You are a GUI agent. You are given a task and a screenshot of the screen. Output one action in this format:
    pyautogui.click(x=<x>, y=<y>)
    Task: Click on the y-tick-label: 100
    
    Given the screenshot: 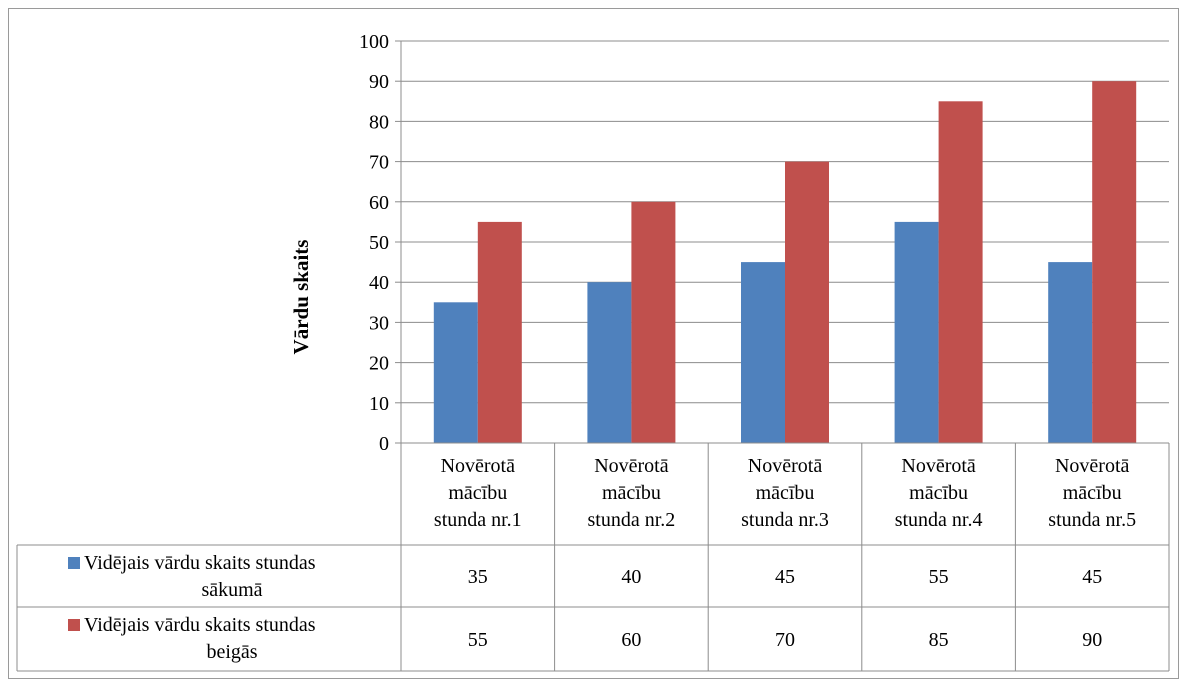 What is the action you would take?
    pyautogui.click(x=374, y=42)
    